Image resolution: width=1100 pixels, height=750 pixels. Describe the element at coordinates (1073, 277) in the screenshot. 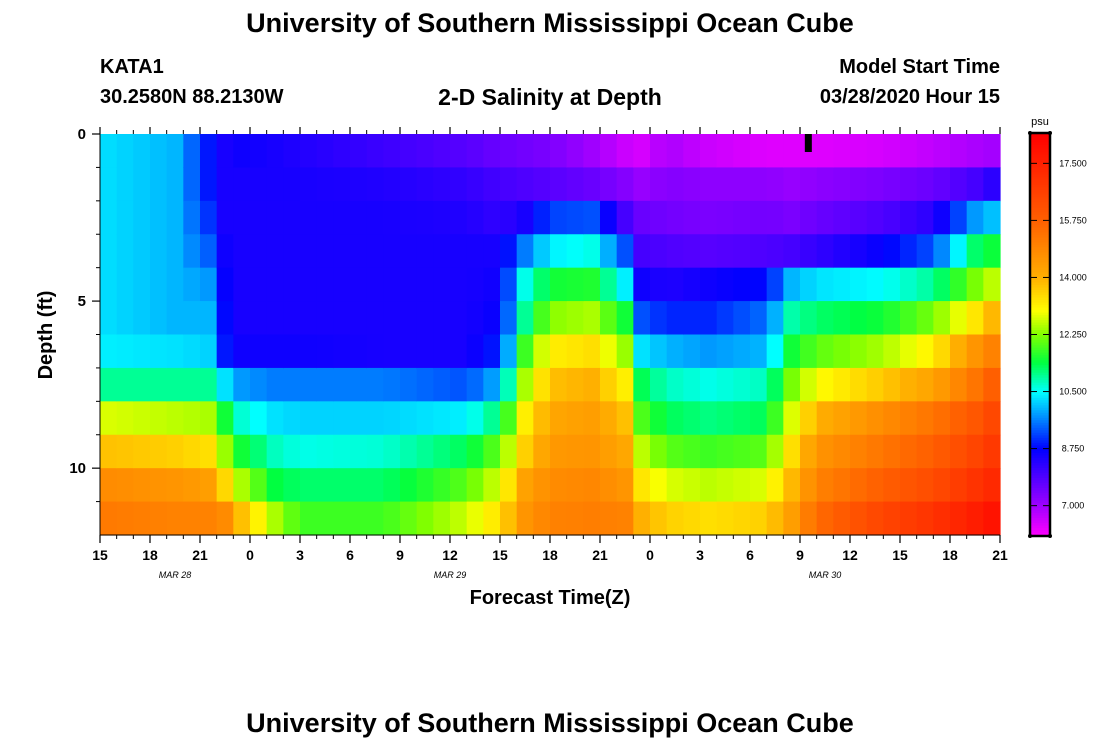

I see `colorbar-tick-label: 14.000` at that location.